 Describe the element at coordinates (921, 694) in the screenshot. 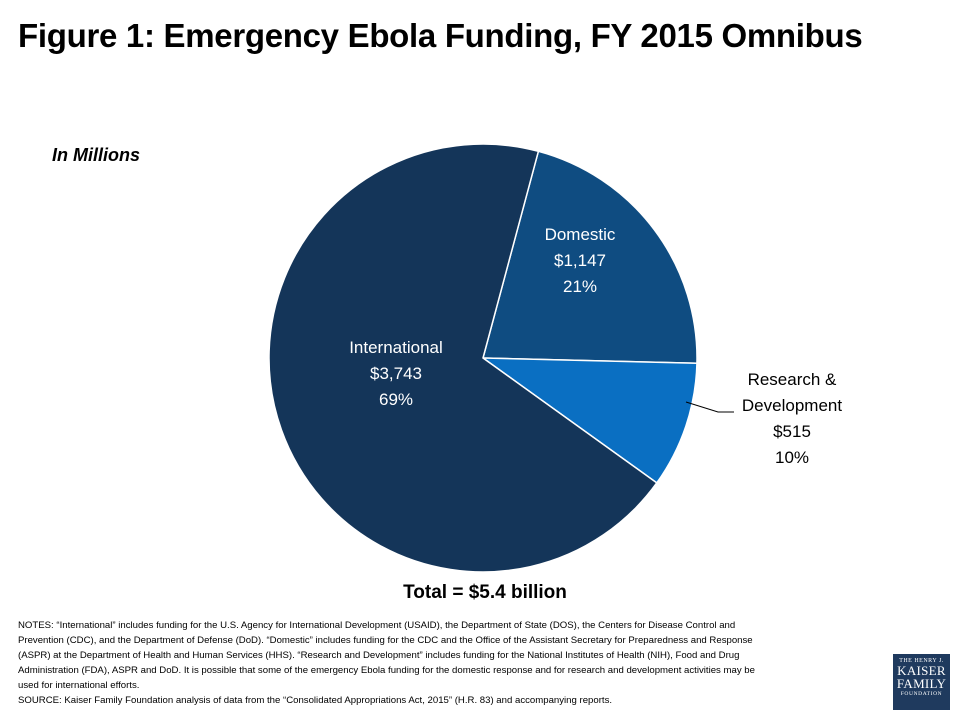

I see `logo-line: FOUNDATION` at that location.